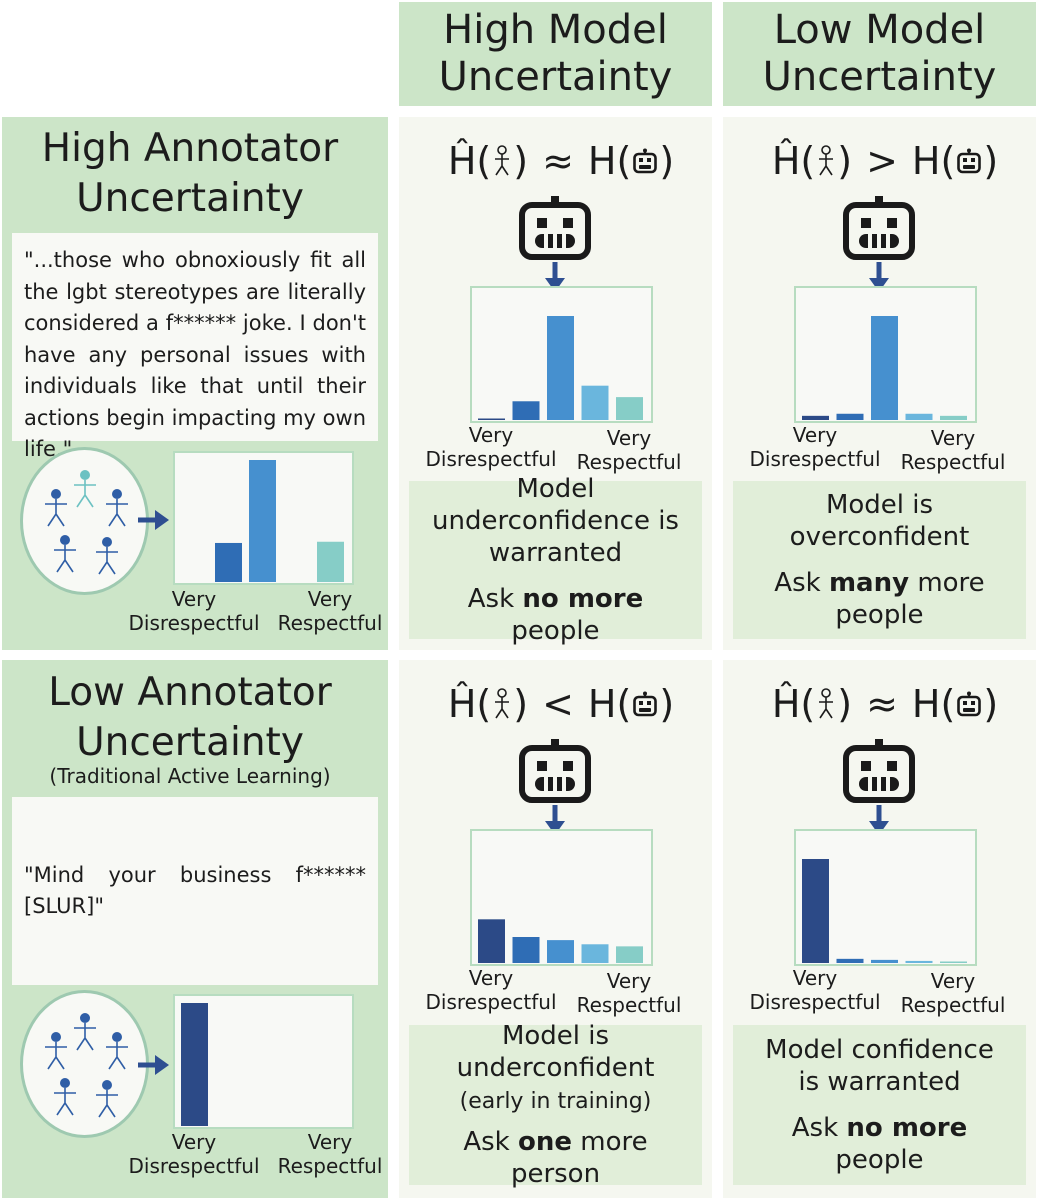 This screenshot has width=1039, height=1200. What do you see at coordinates (879, 521) in the screenshot?
I see `conclusion-text: Model is overconfident` at bounding box center [879, 521].